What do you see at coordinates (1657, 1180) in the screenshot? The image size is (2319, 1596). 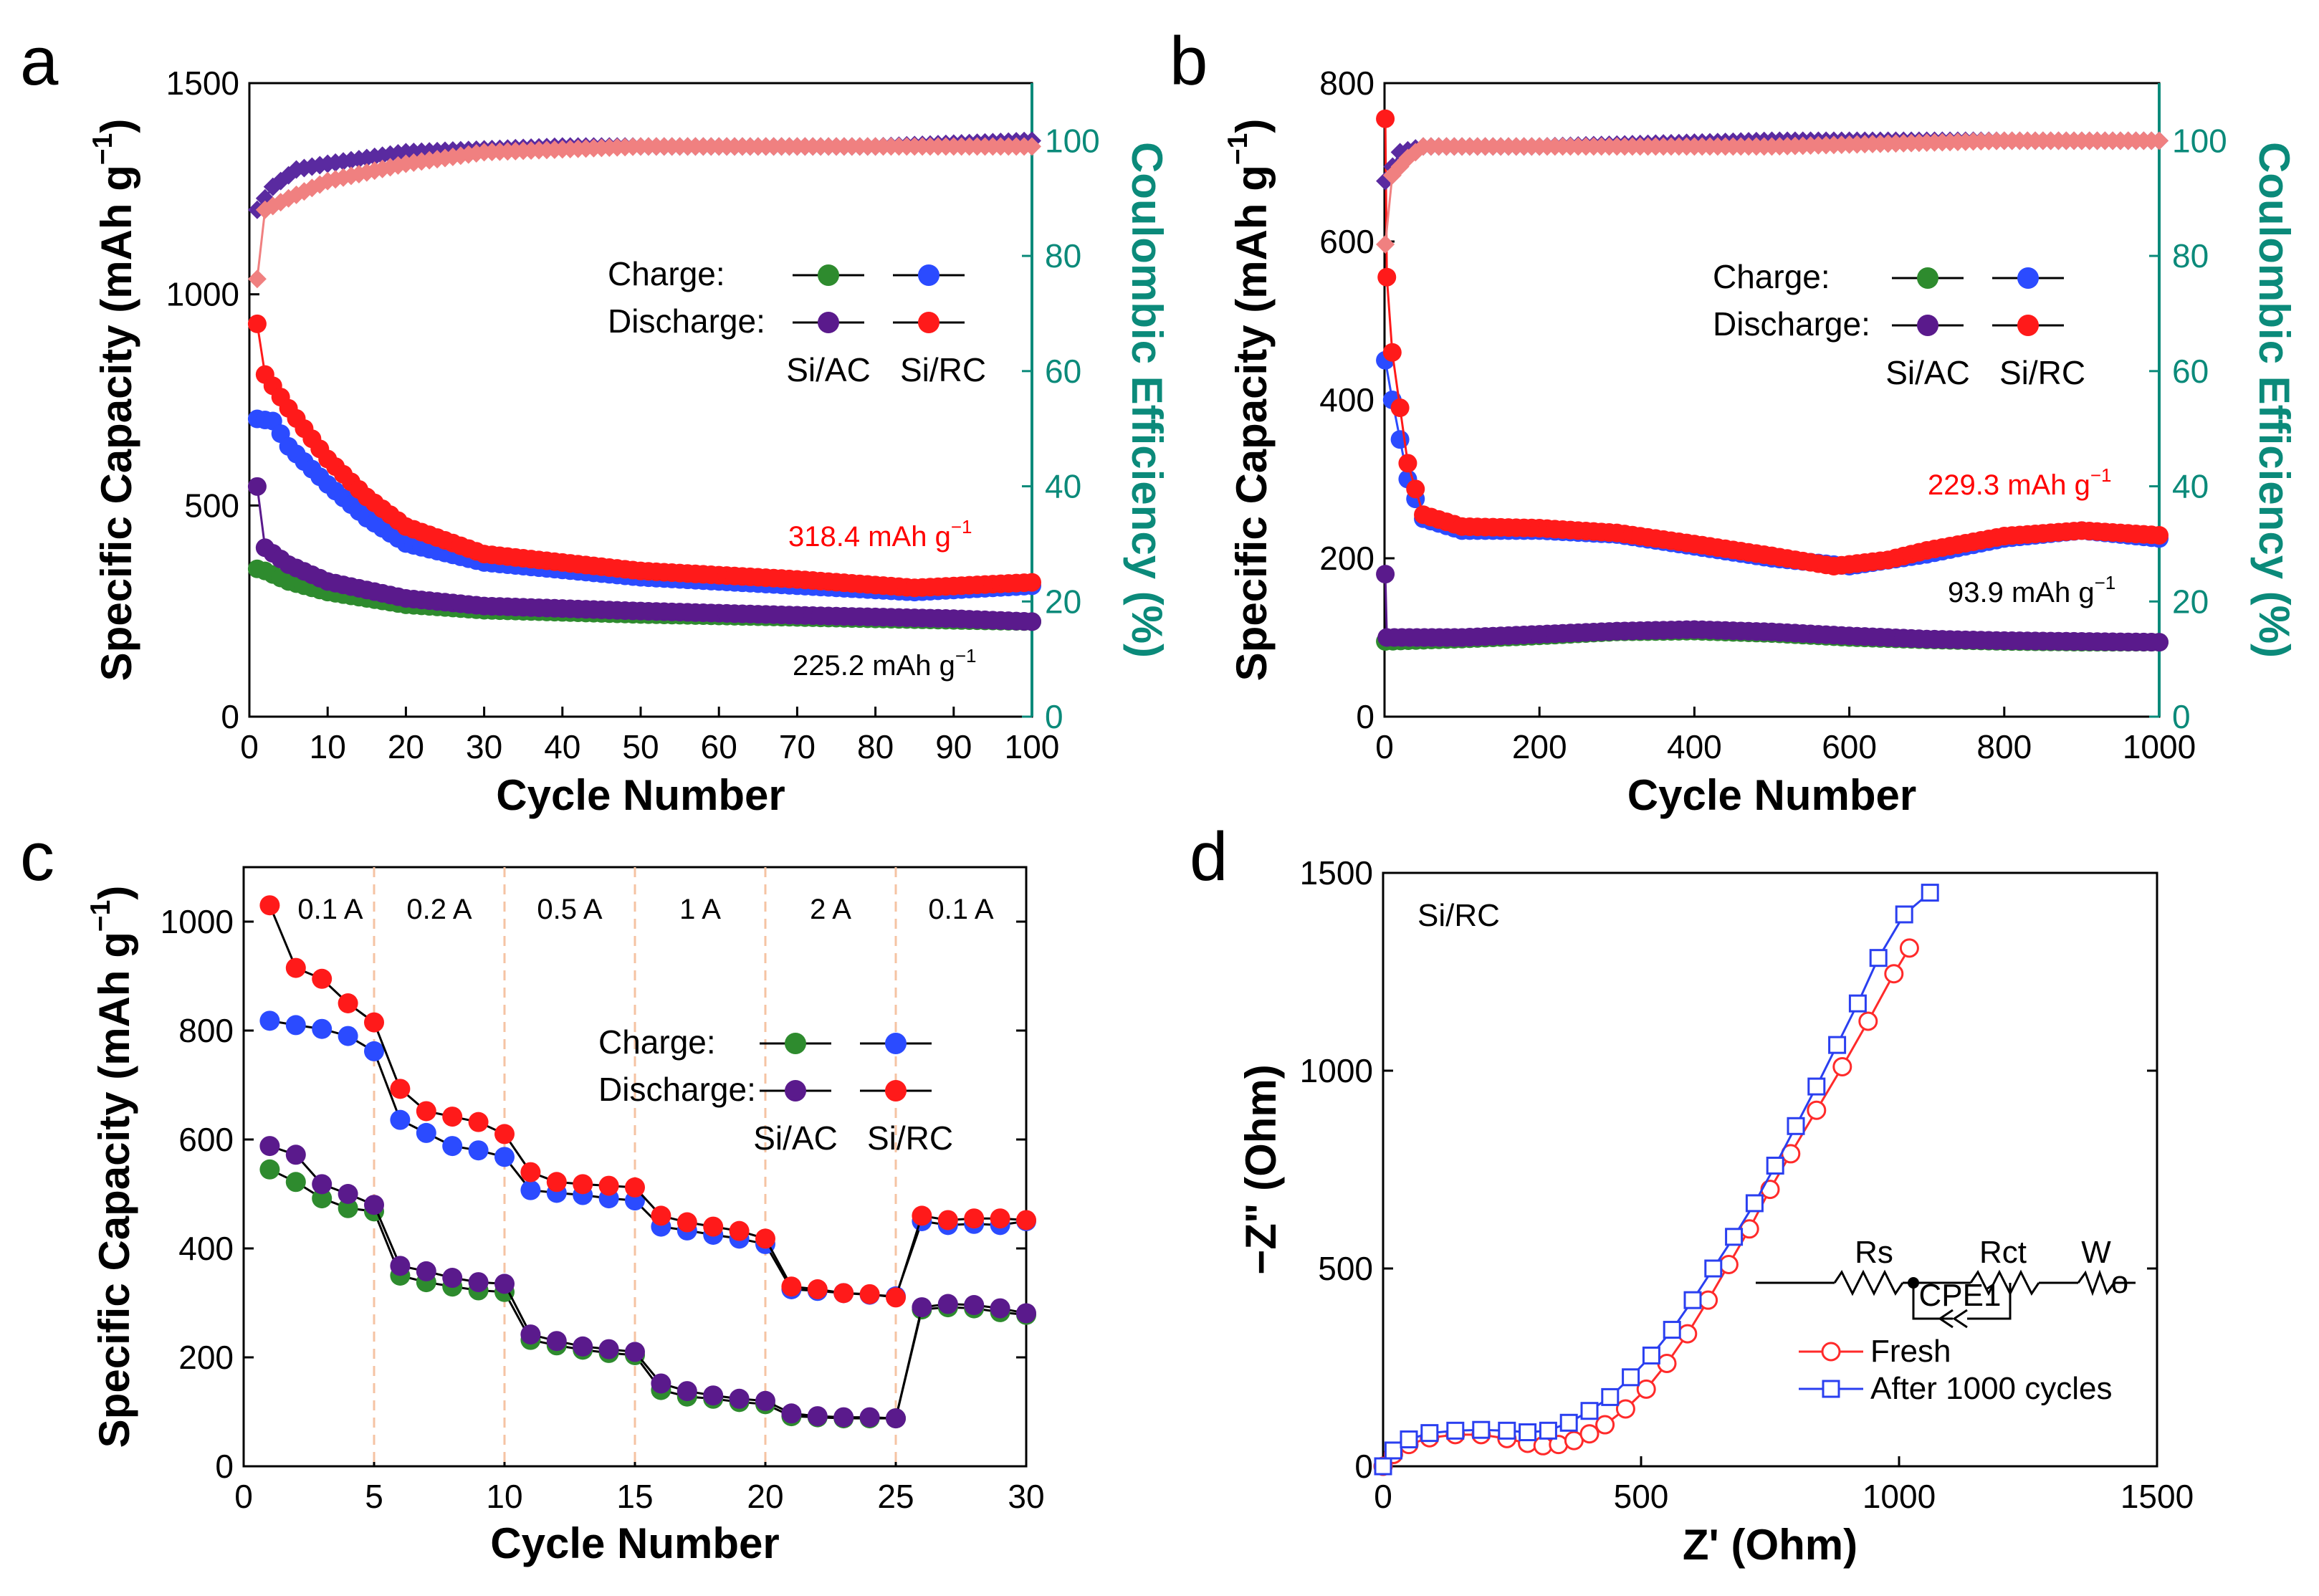 I see `eis-line` at bounding box center [1657, 1180].